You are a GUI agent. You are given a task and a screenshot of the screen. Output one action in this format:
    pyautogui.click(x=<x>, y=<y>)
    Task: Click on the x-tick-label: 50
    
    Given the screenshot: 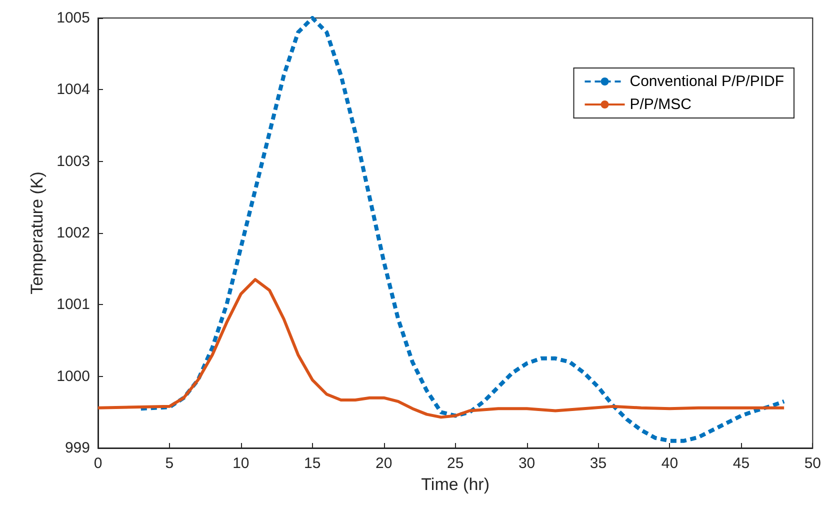 What is the action you would take?
    pyautogui.click(x=812, y=463)
    